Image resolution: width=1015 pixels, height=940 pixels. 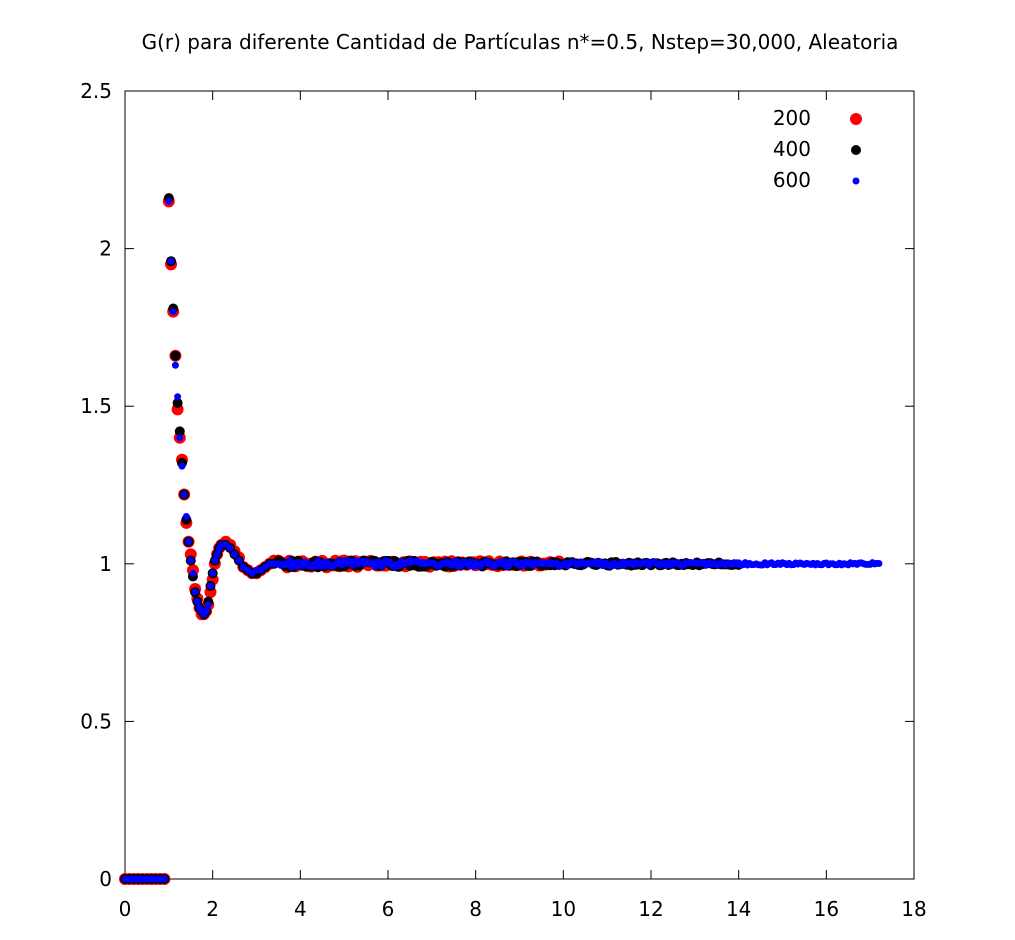 I want to click on y-tick-label: 0, so click(x=105, y=879).